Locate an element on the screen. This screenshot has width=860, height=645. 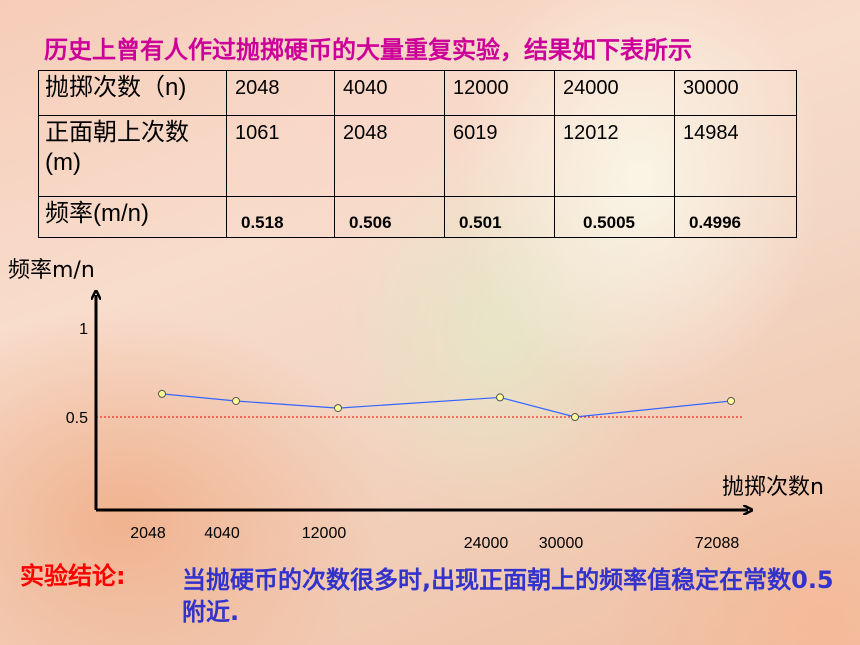
table-cell: 0.506 is located at coordinates (389, 217).